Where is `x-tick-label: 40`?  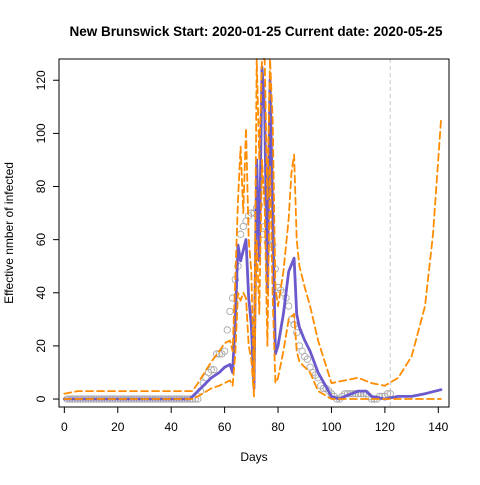
x-tick-label: 40 is located at coordinates (172, 427).